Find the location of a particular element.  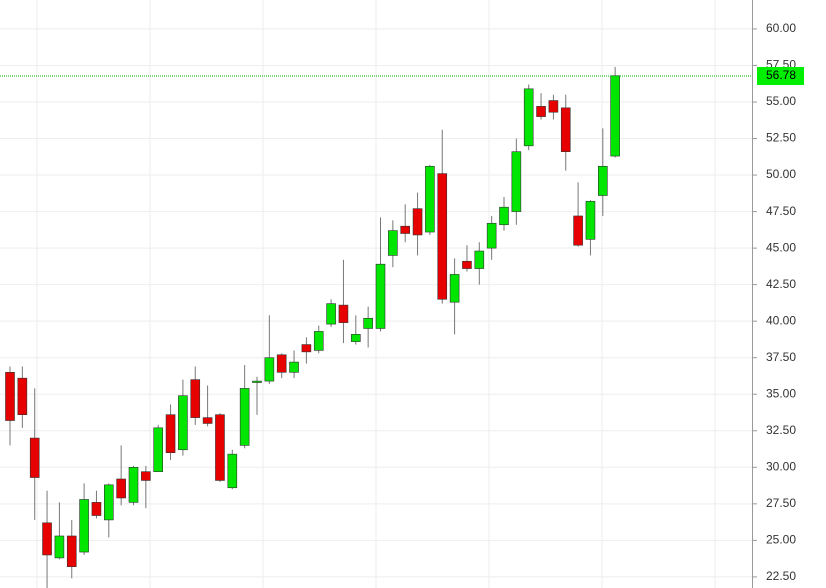

y-tick-label: 42.50 is located at coordinates (781, 284).